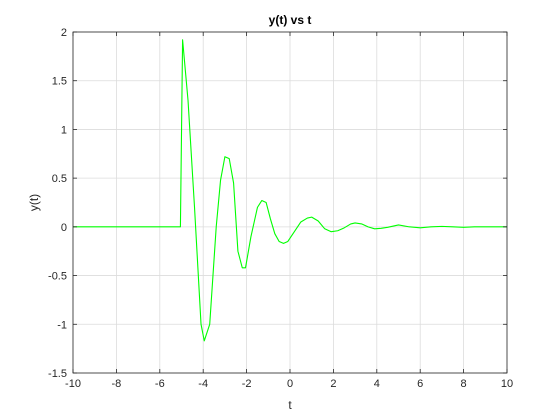 The height and width of the screenshot is (420, 560). Describe the element at coordinates (64, 33) in the screenshot. I see `y-tick-label: 2` at that location.